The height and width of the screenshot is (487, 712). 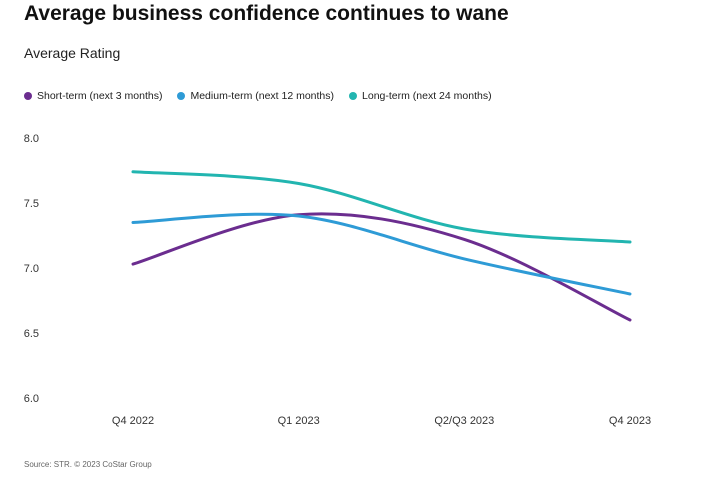 I want to click on legend-item-long-term: Long-term (next 24 months), so click(x=420, y=96).